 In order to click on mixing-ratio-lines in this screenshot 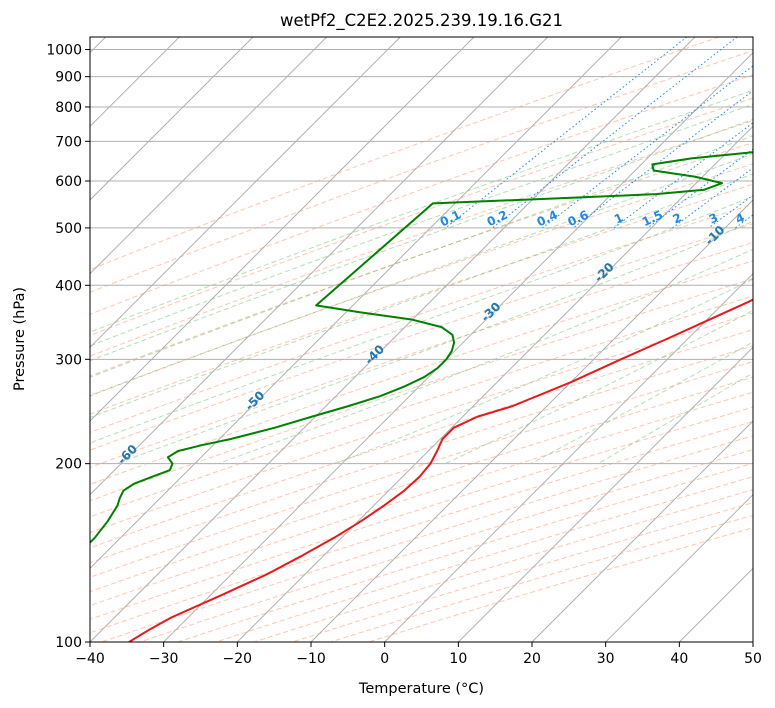, I will do `click(599, 133)`.